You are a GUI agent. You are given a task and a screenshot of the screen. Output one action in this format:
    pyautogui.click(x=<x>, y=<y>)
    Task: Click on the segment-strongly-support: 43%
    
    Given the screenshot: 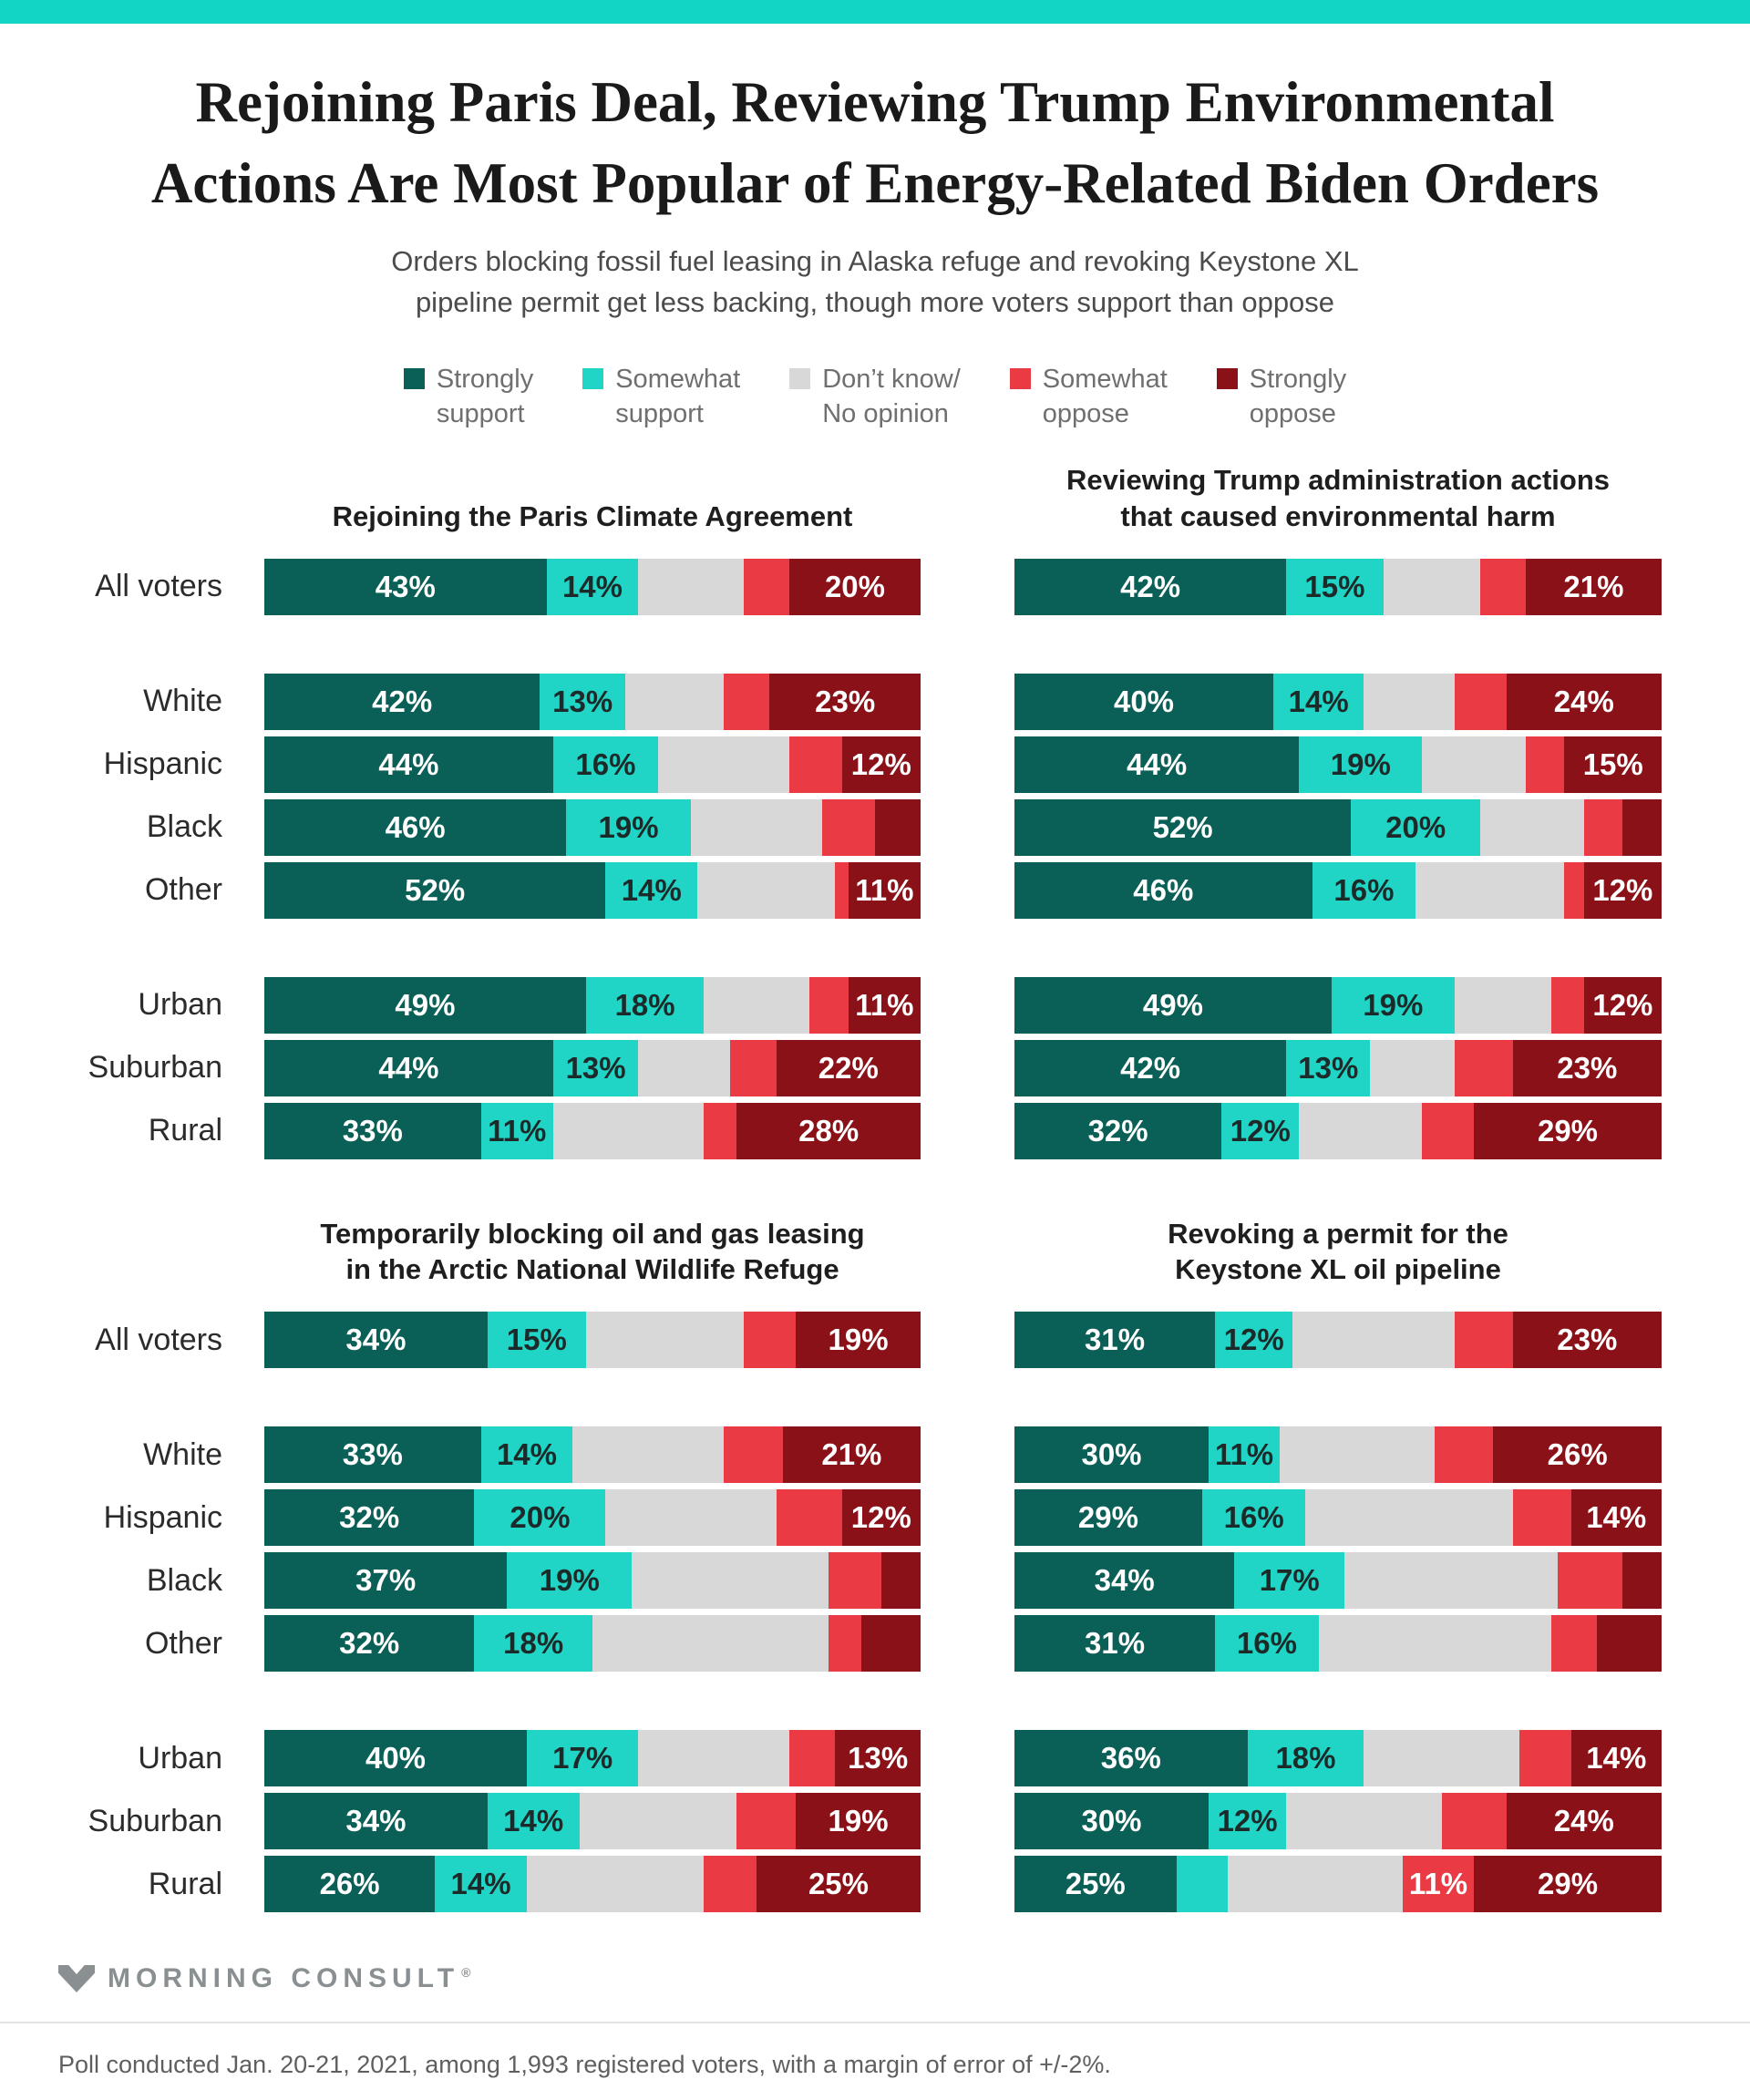 What is the action you would take?
    pyautogui.click(x=406, y=587)
    